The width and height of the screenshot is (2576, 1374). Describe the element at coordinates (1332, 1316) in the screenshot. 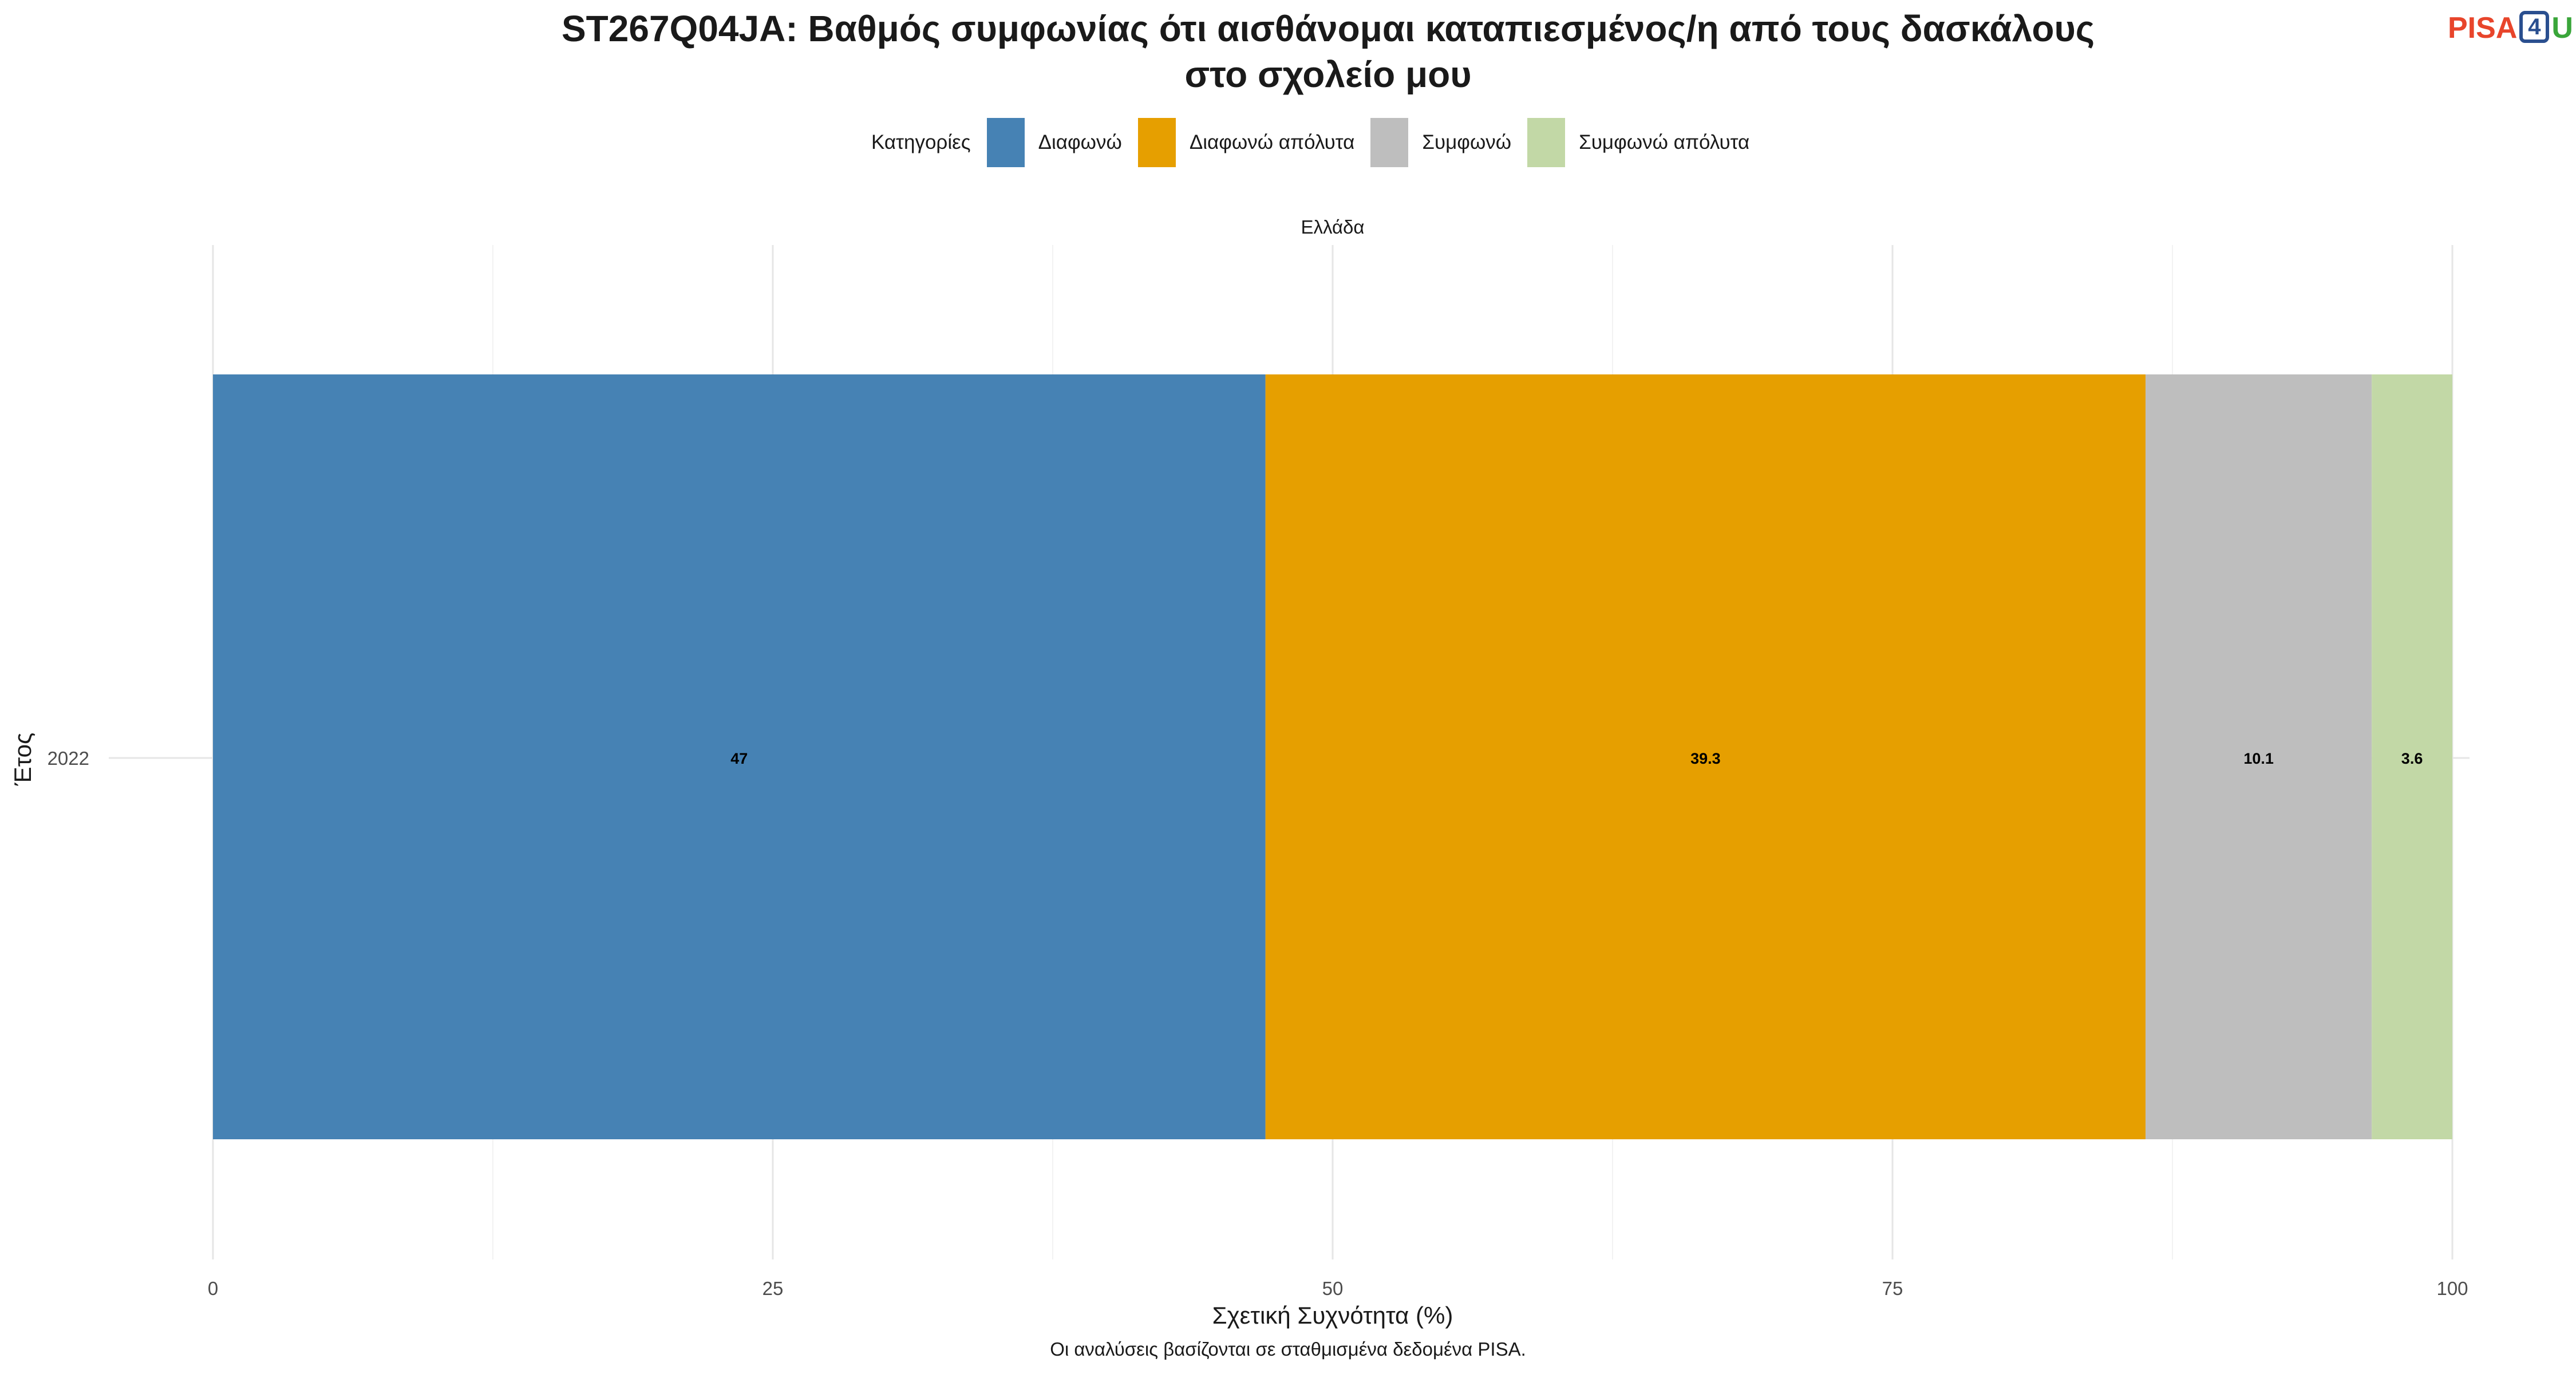

I see `x-axis-title: Σχετική Συχνότητα (%)` at that location.